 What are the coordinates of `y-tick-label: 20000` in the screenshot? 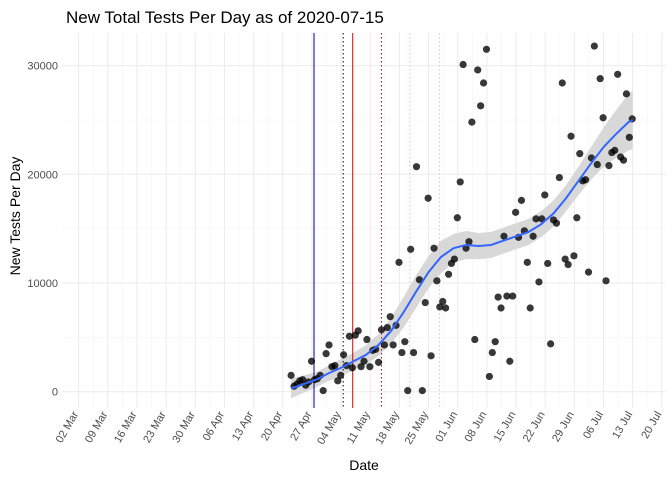 It's located at (42, 175).